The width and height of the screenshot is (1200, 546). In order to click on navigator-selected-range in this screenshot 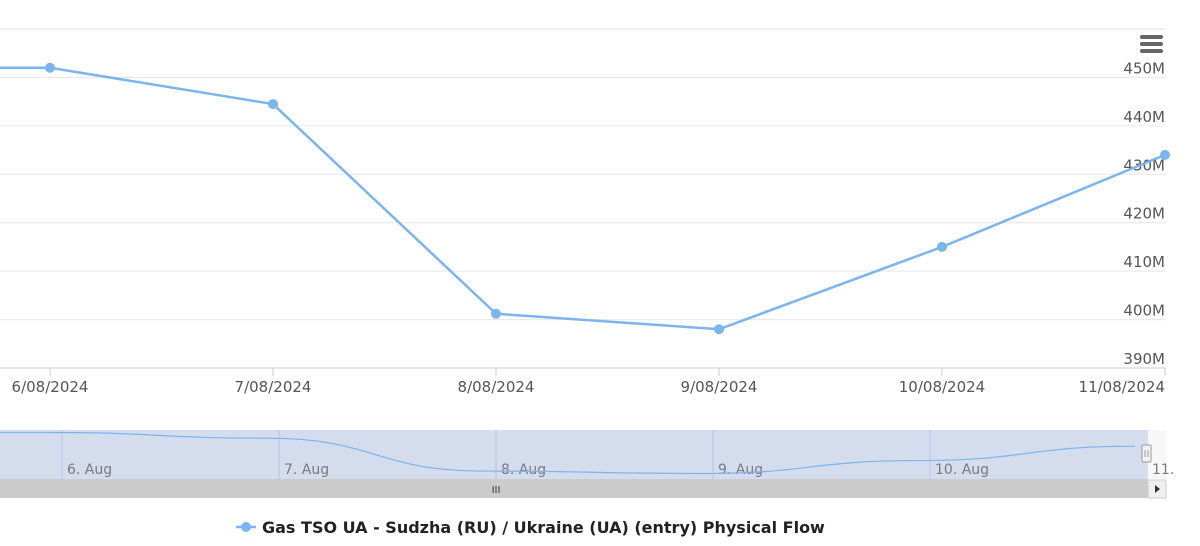, I will do `click(573, 454)`.